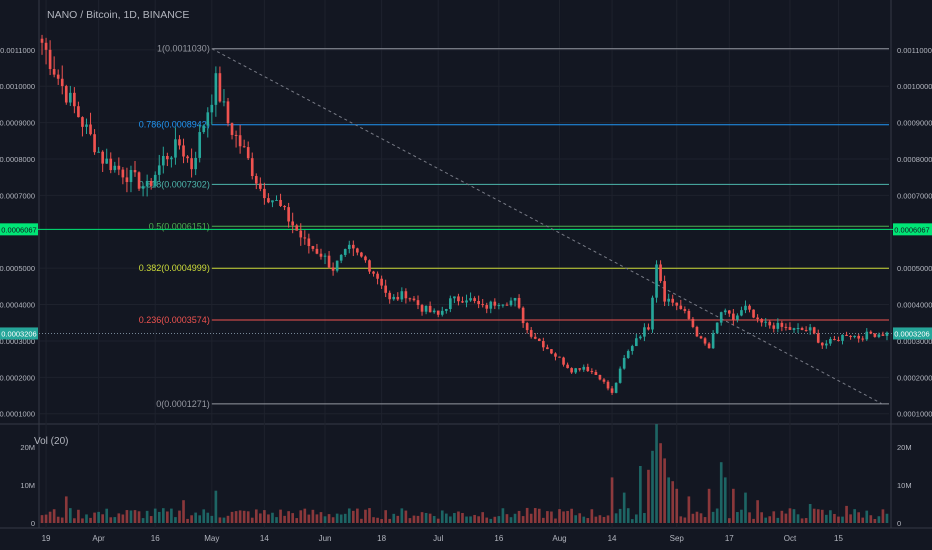 The height and width of the screenshot is (550, 932). Describe the element at coordinates (98, 538) in the screenshot. I see `time-tick-label: Apr` at that location.